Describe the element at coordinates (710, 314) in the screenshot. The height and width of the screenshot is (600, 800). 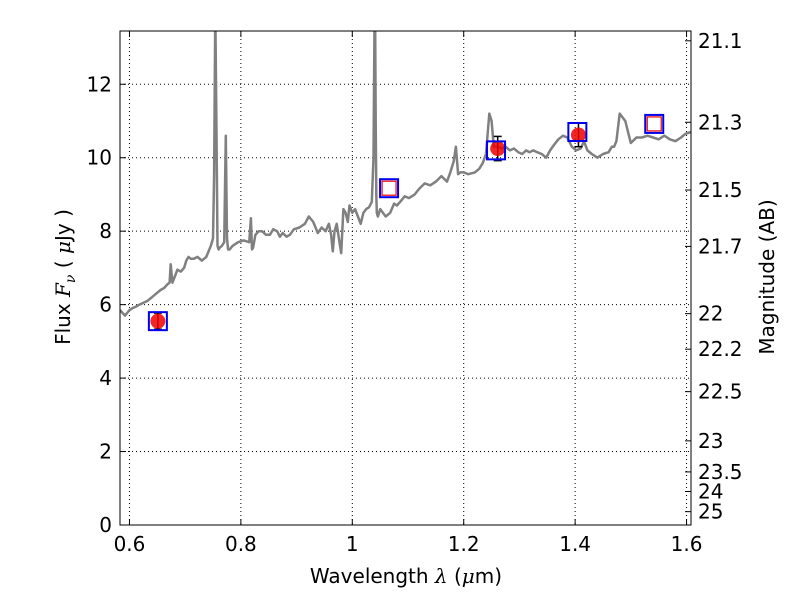
I see `magnitude-tick-label: 22` at that location.